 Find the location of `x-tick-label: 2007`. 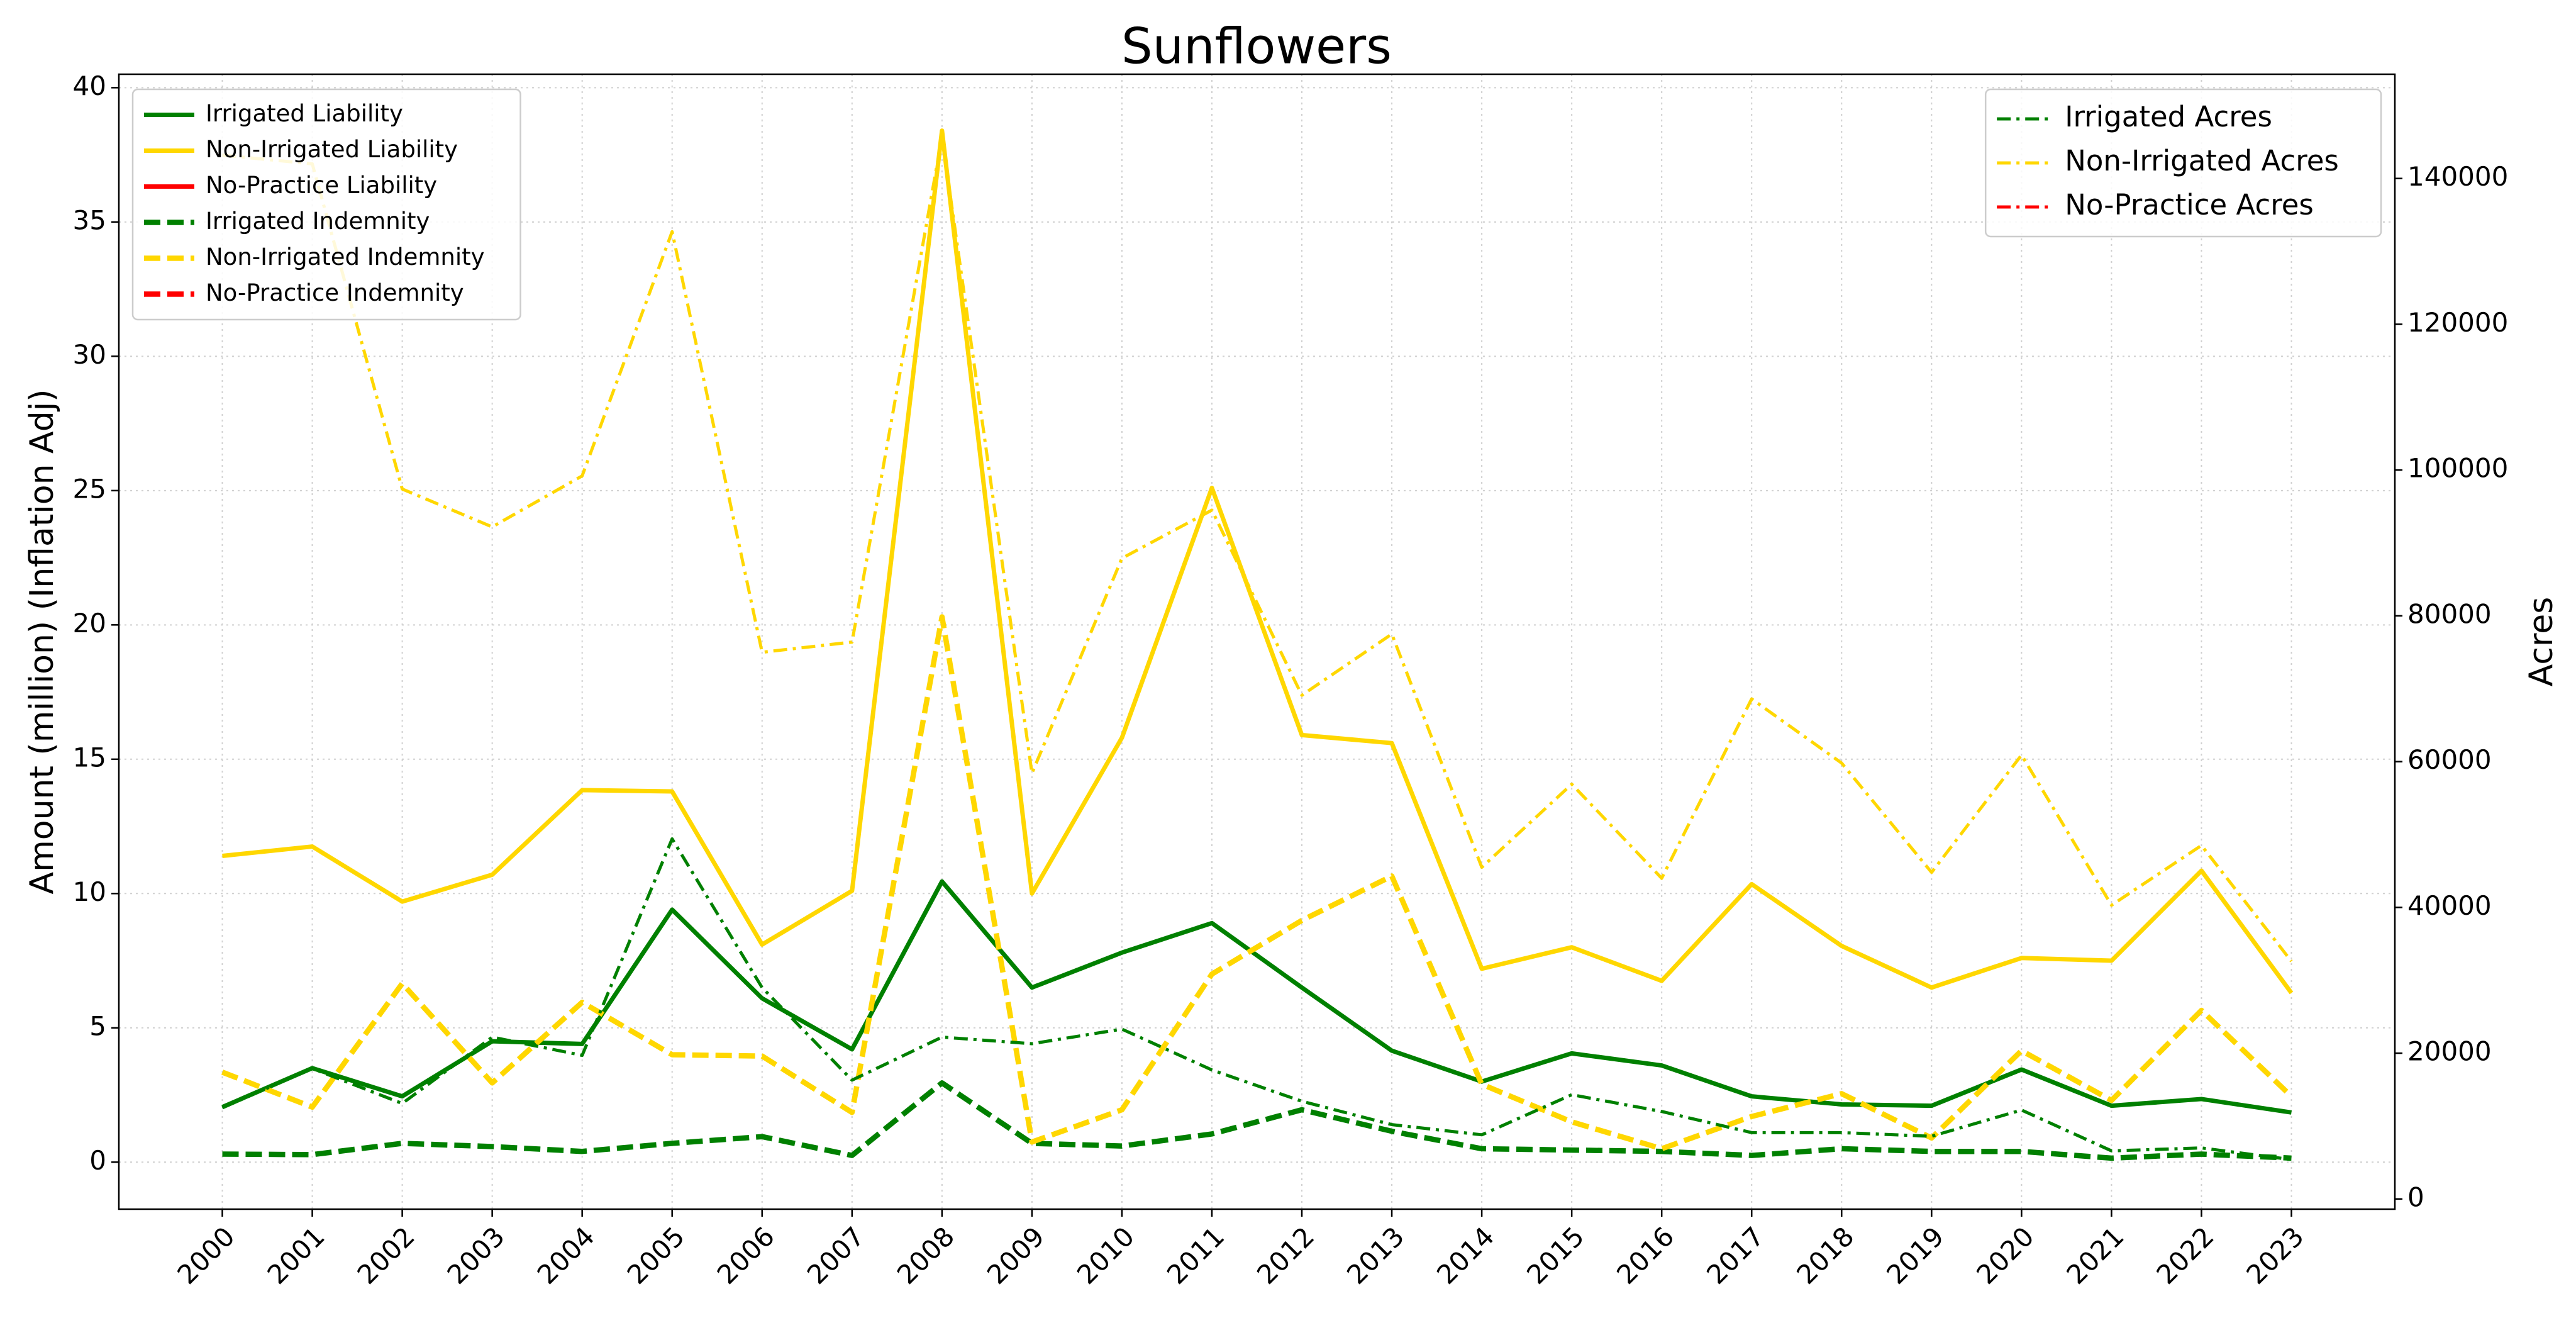

x-tick-label: 2007 is located at coordinates (835, 1255).